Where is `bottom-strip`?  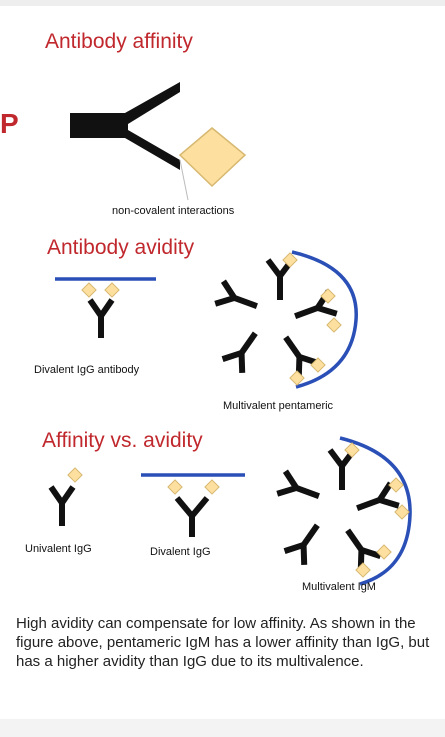 bottom-strip is located at coordinates (222, 728).